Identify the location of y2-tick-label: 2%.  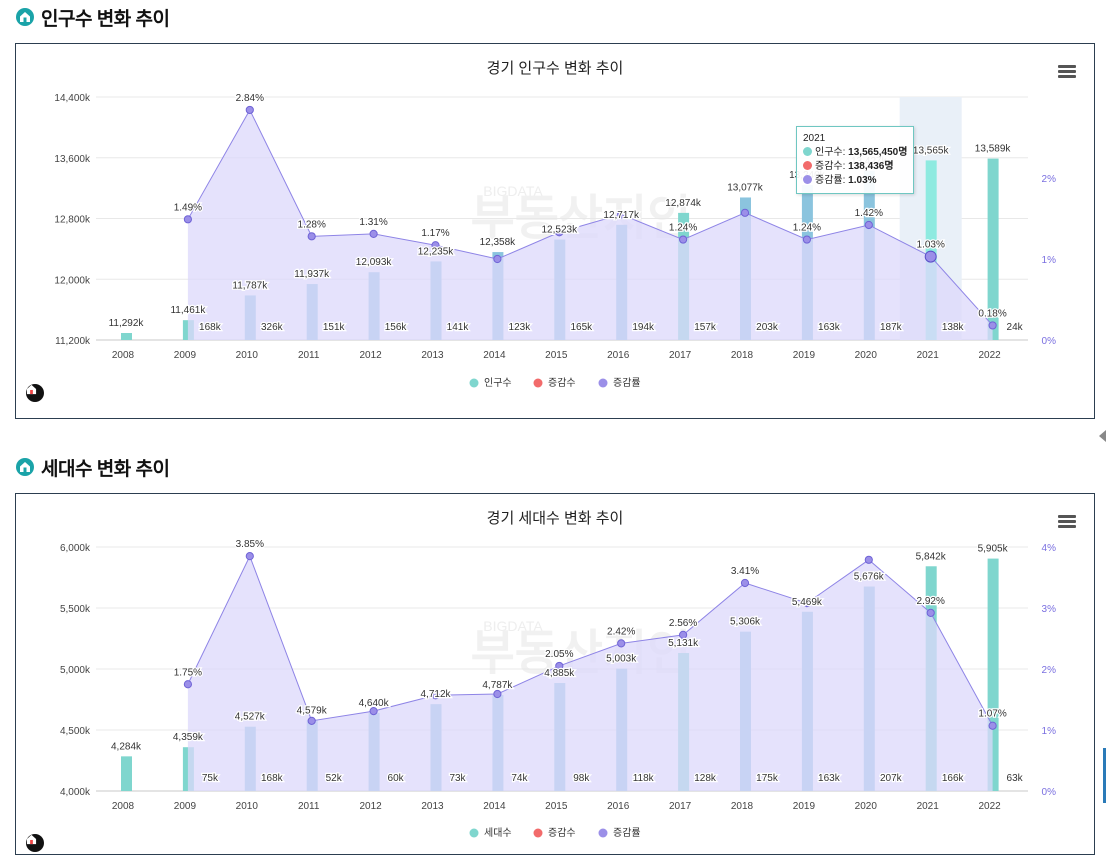
(1049, 670).